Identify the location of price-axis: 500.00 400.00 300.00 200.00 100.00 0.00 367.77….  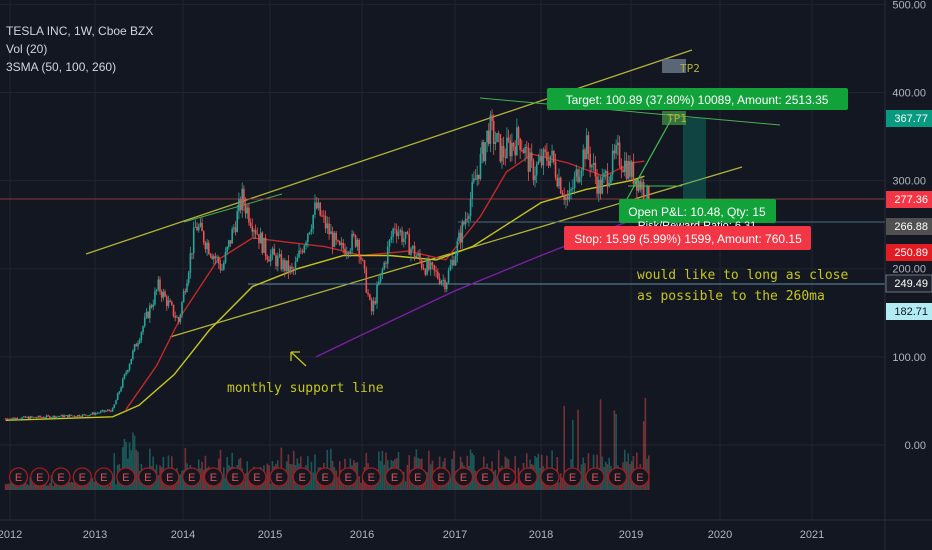
(908, 275).